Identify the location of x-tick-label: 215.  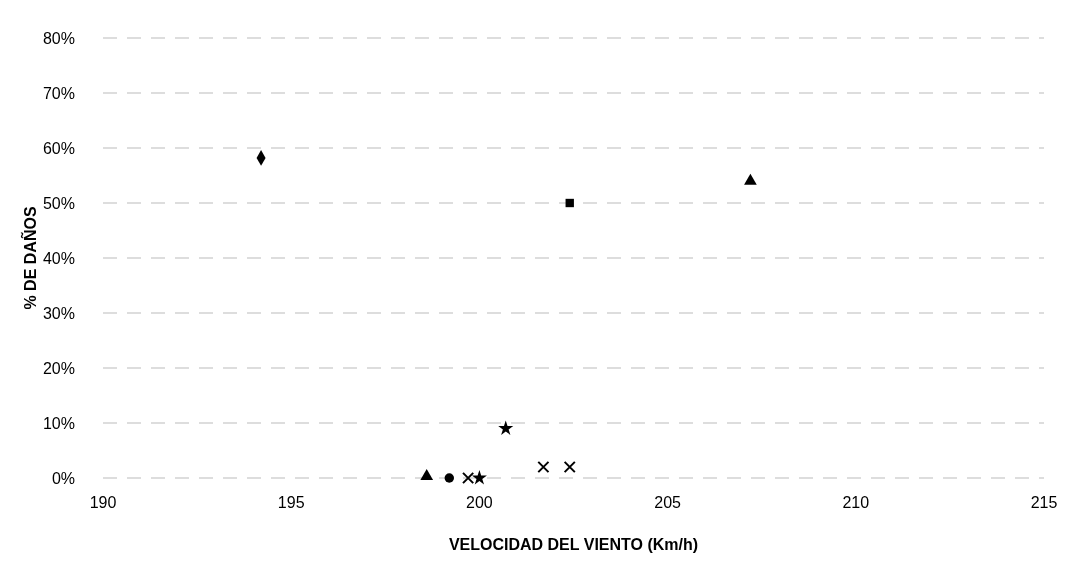
(1044, 502).